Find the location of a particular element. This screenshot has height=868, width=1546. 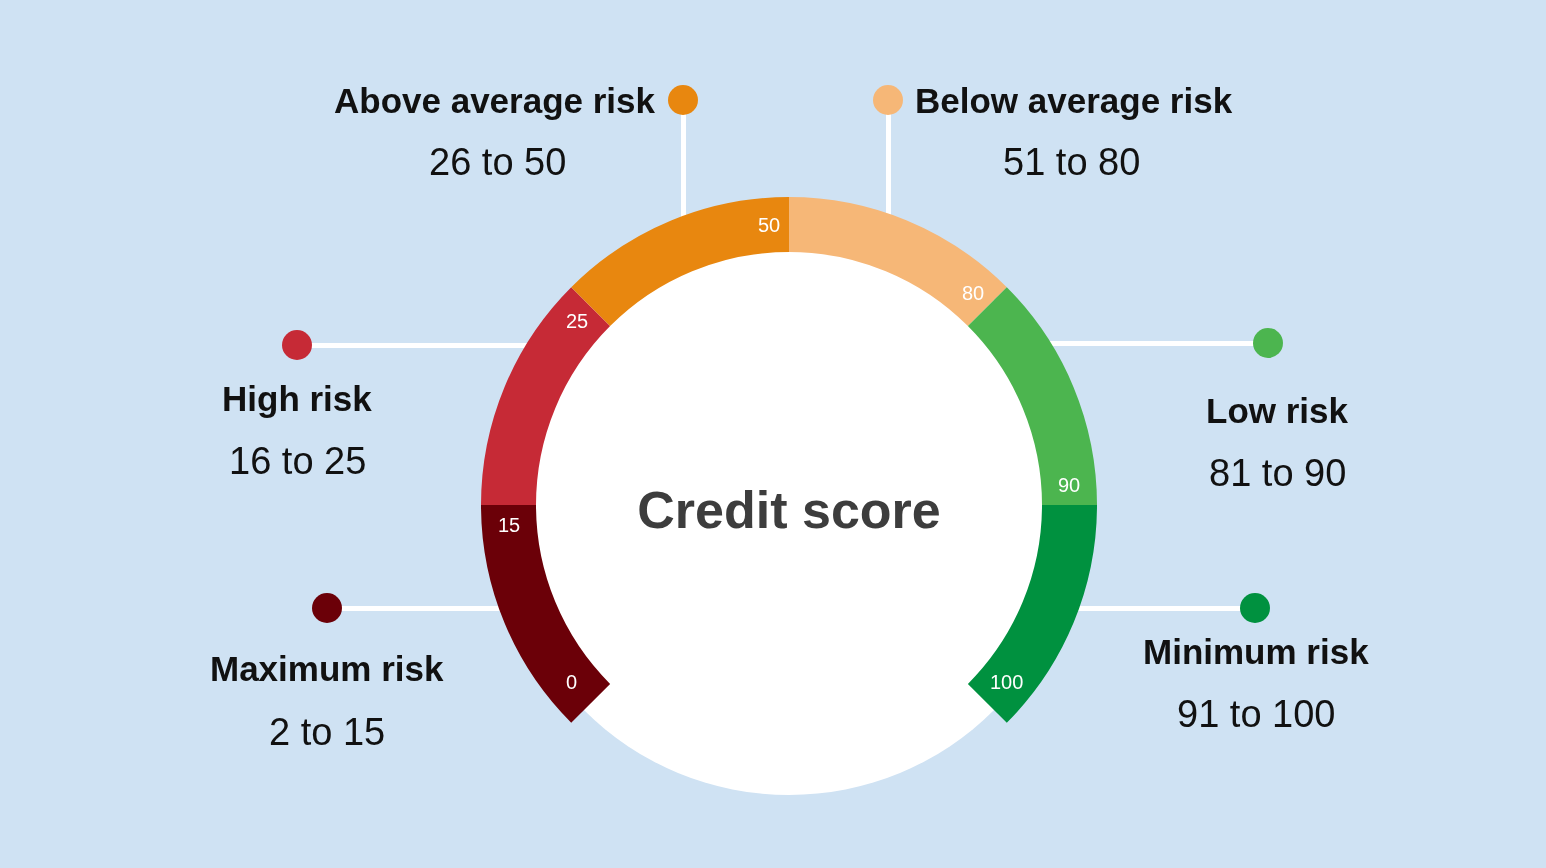

text: 80 is located at coordinates (973, 293).